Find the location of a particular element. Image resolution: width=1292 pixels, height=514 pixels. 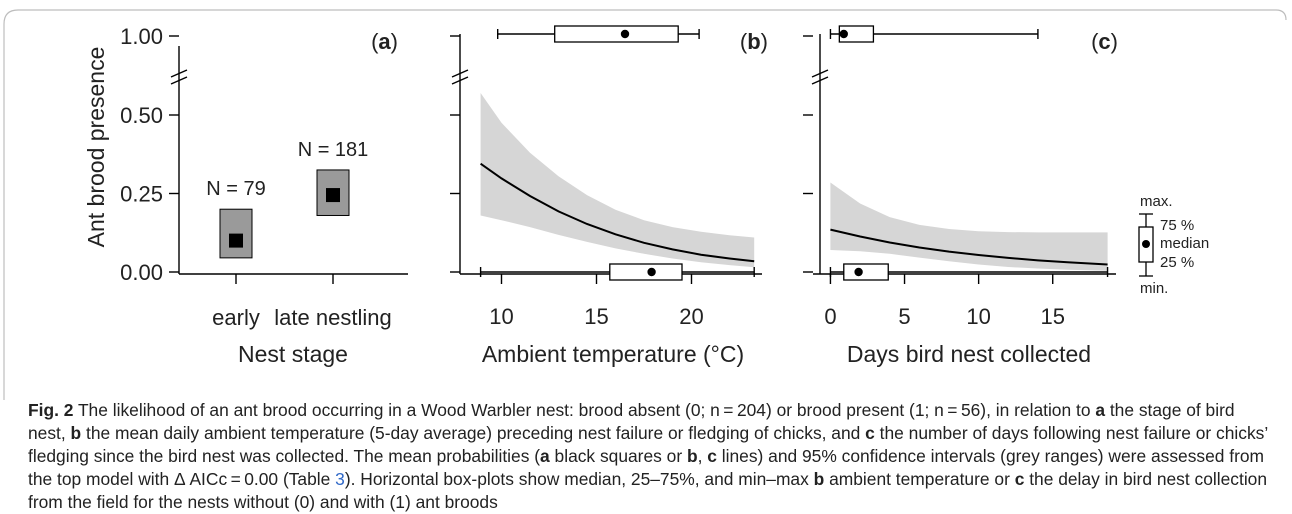

x-axis-label: Days bird nest collected is located at coordinates (969, 354).